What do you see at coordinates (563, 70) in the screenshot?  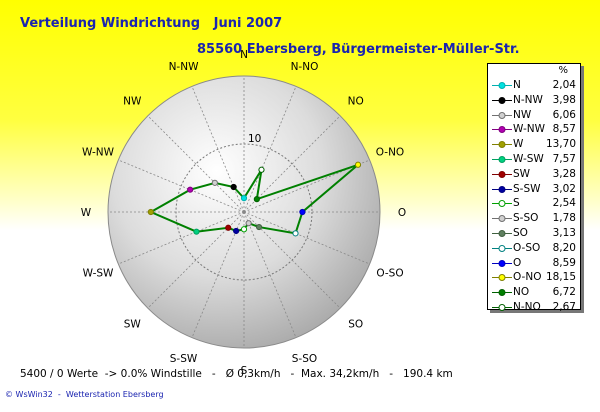 I see `legend-unit: %` at bounding box center [563, 70].